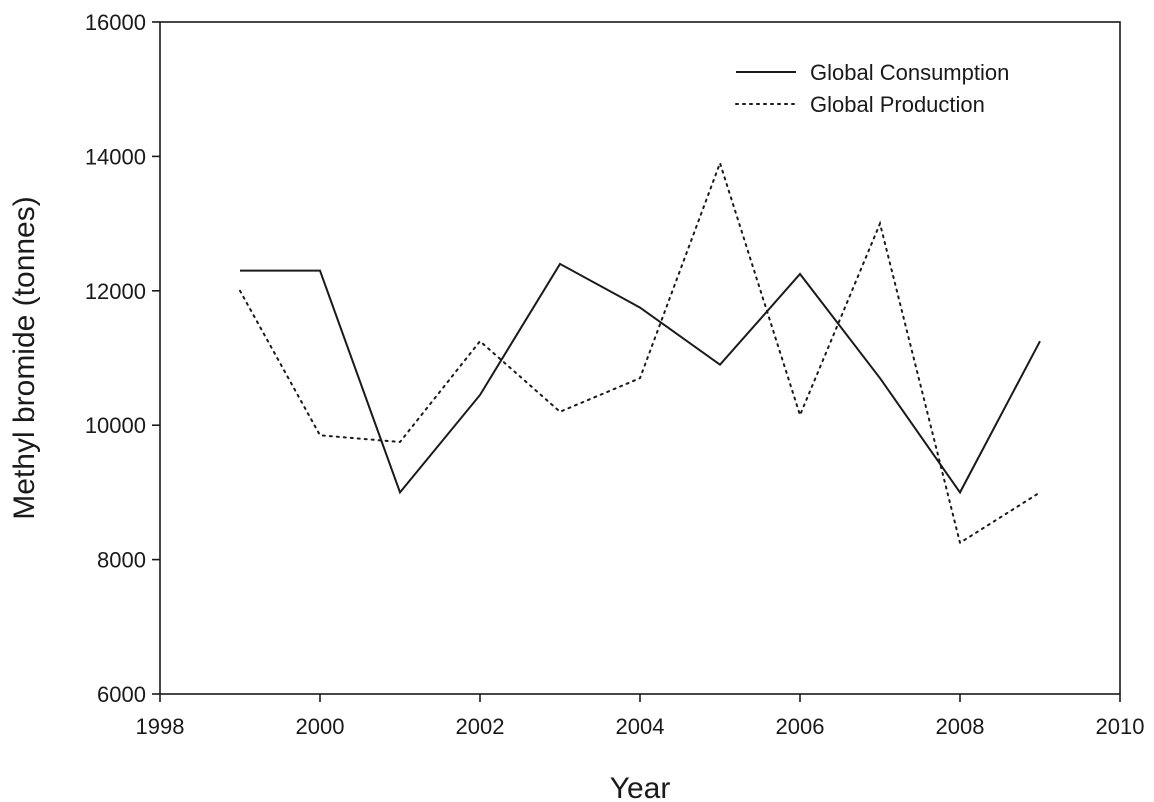  I want to click on y-tick-label: 10000, so click(115, 425).